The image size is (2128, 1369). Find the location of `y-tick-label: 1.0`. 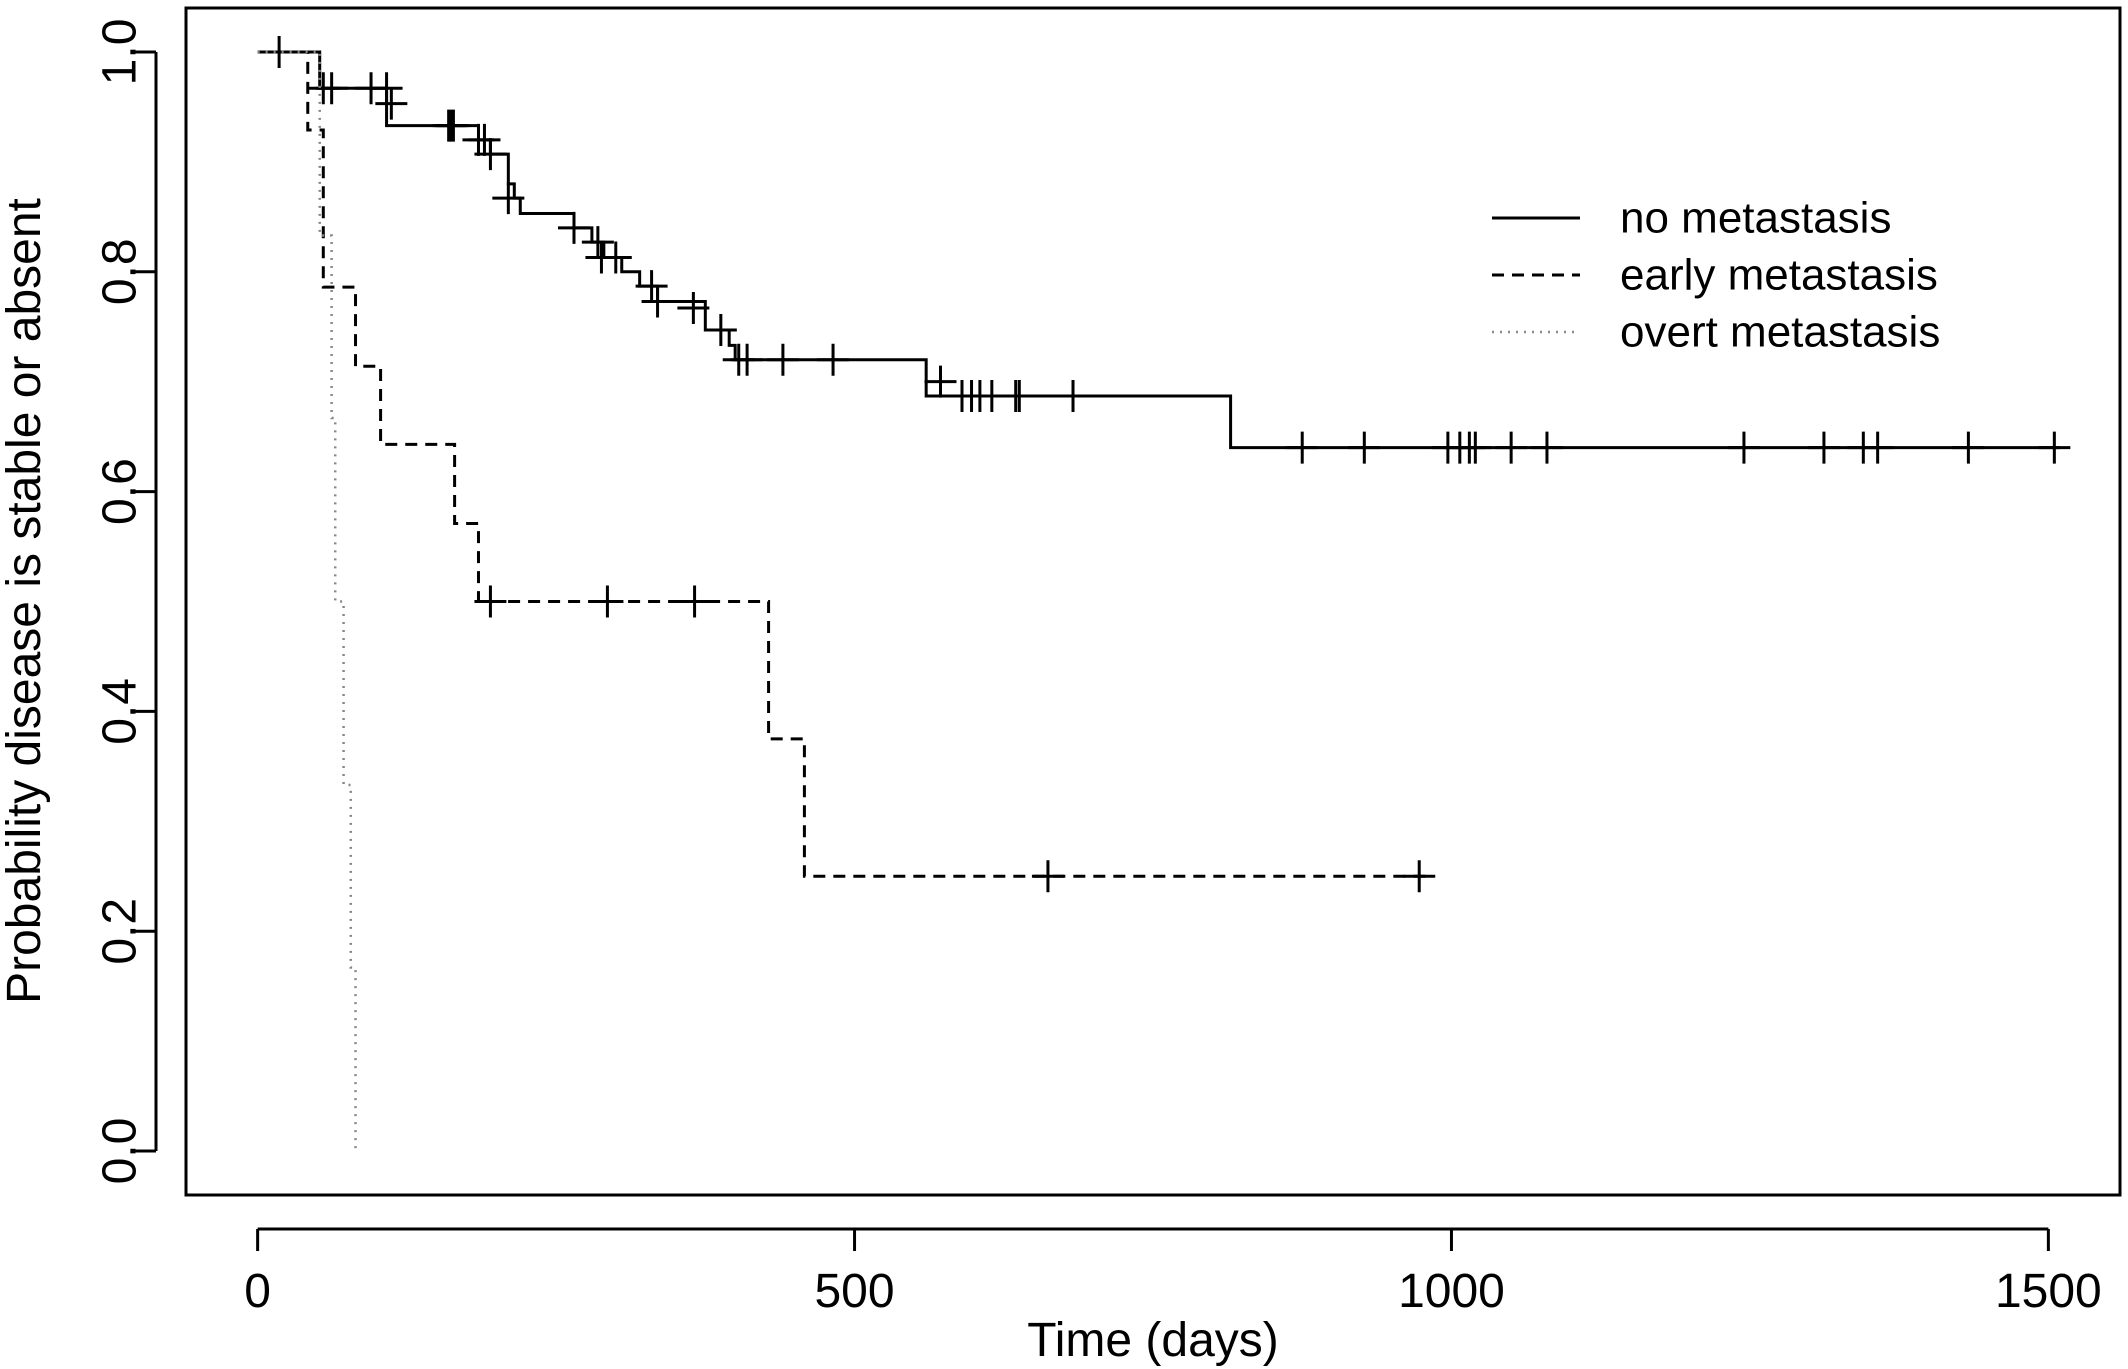

y-tick-label: 1.0 is located at coordinates (120, 52).